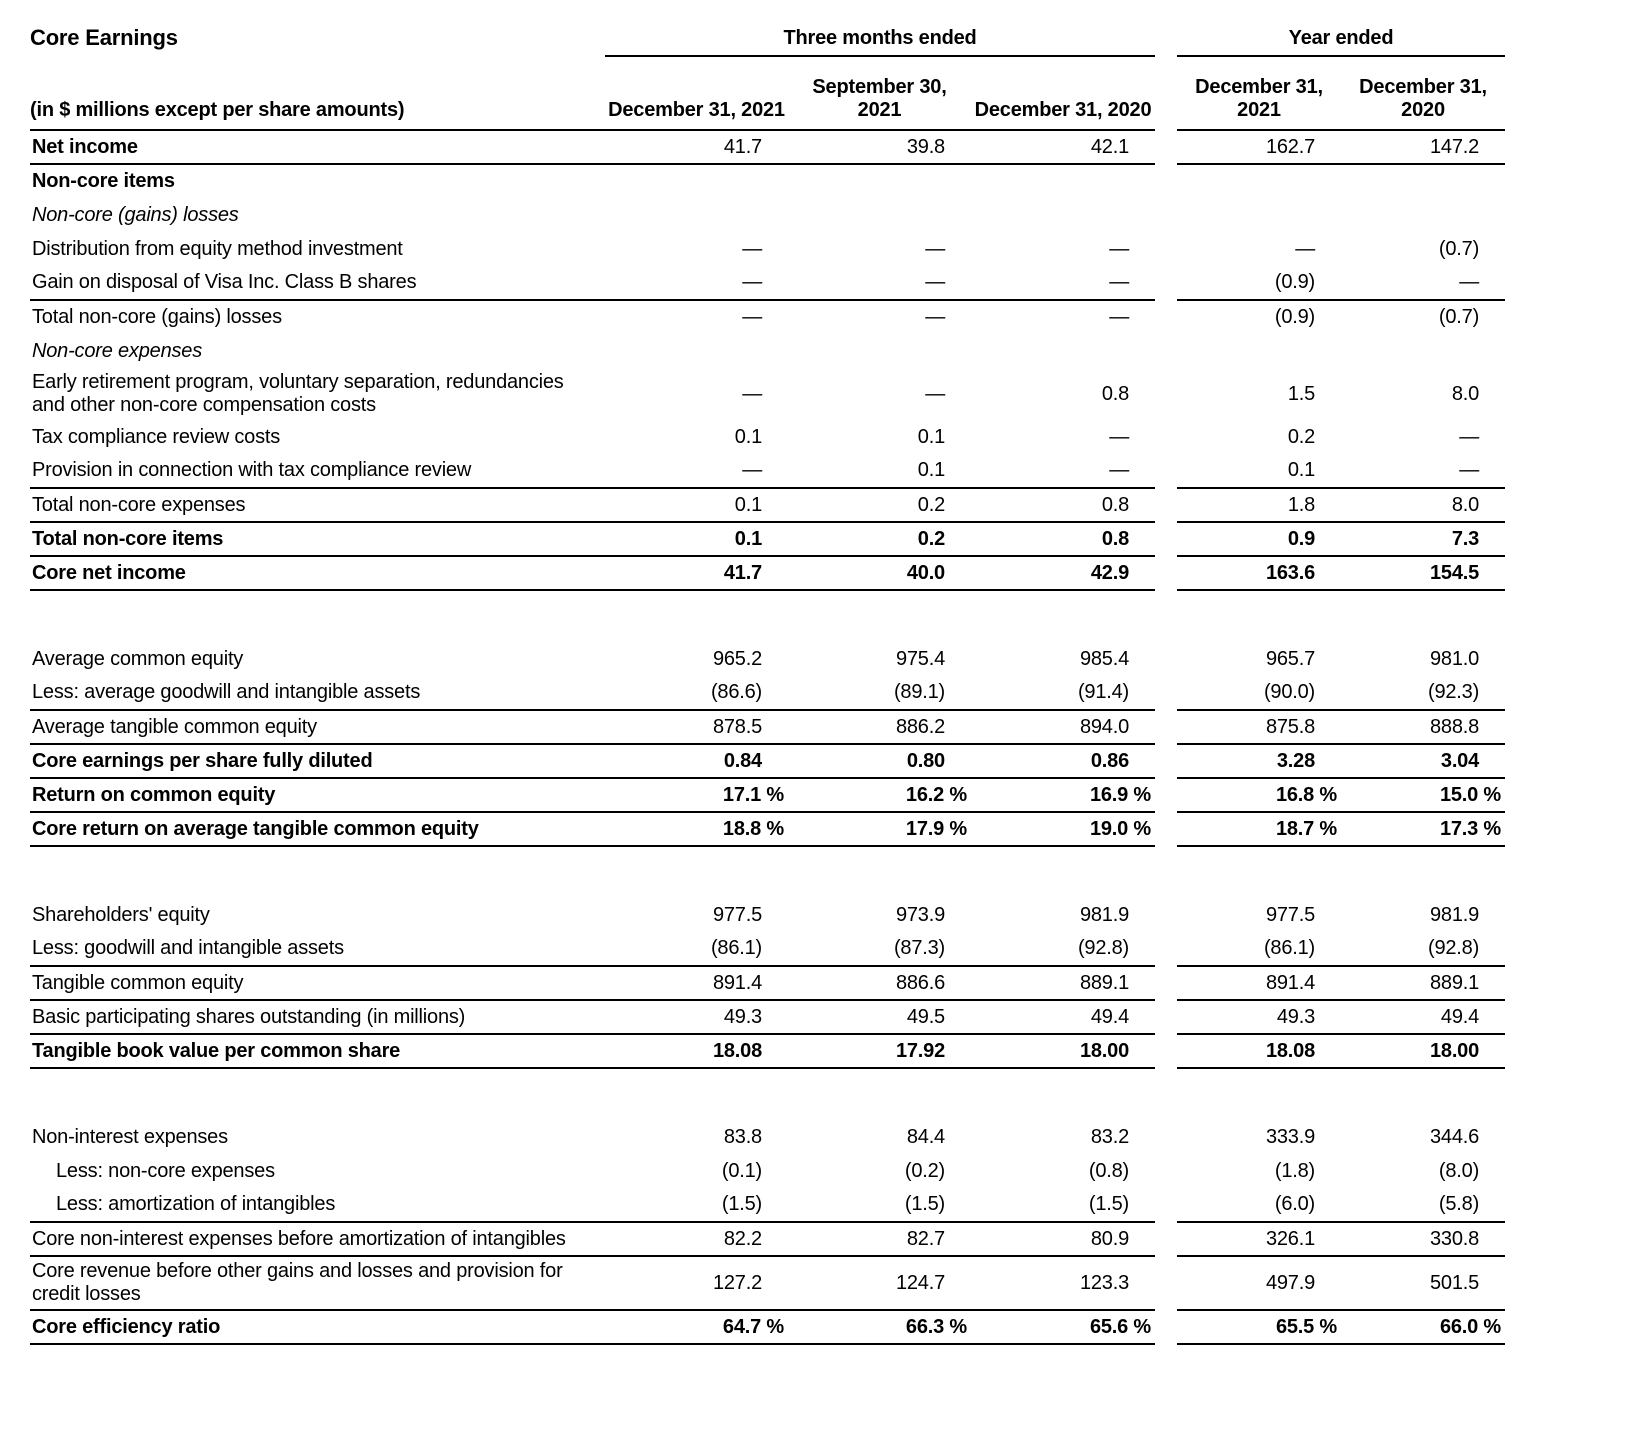  I want to click on cell-value: 18.00, so click(1423, 1051).